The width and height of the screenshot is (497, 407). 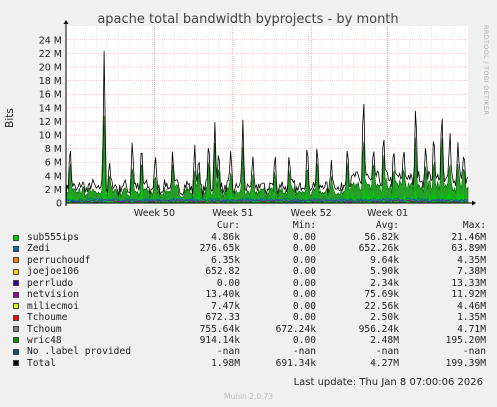 What do you see at coordinates (465, 363) in the screenshot?
I see `legend-max: 199.39M` at bounding box center [465, 363].